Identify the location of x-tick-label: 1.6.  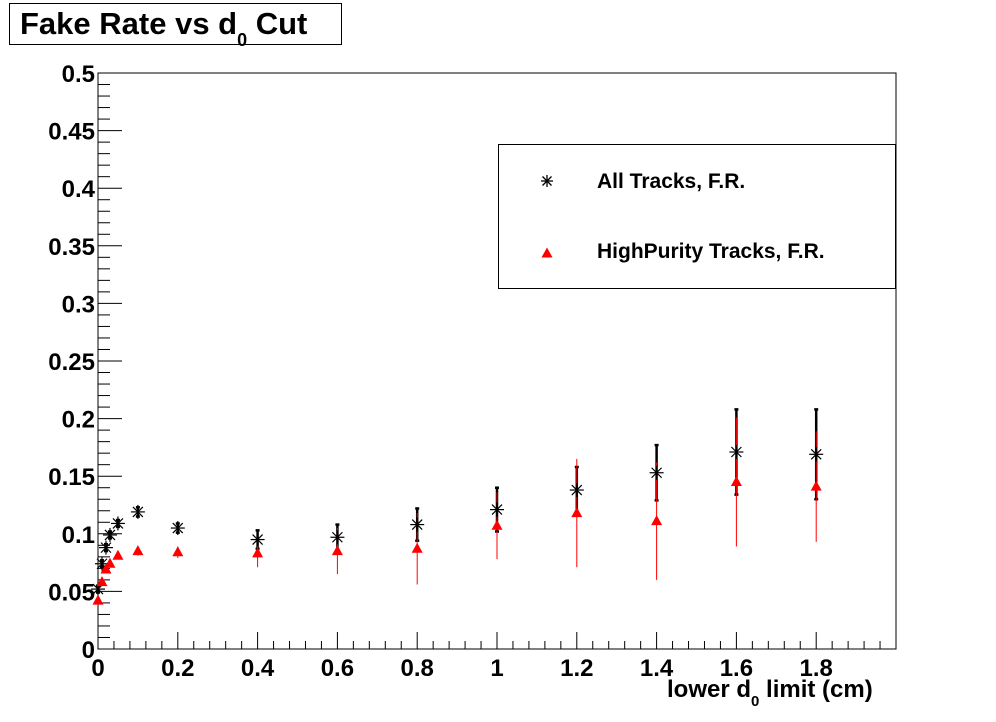
(736, 668).